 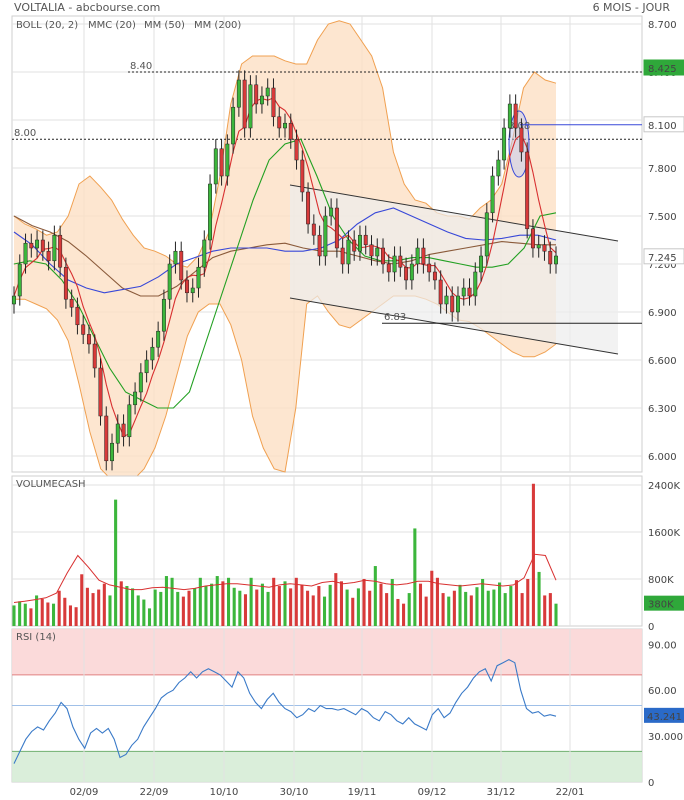 I want to click on x-axis: 02/09 22/09 10/10 30/10 19/11 09/12 31/12 22/01, so click(x=327, y=792).